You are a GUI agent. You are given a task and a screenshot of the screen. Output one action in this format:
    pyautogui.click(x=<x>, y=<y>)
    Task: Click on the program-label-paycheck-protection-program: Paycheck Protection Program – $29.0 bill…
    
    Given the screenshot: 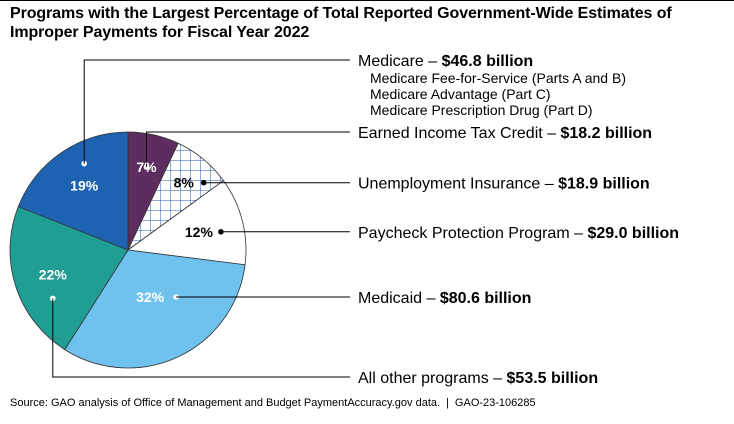 What is the action you would take?
    pyautogui.click(x=518, y=233)
    